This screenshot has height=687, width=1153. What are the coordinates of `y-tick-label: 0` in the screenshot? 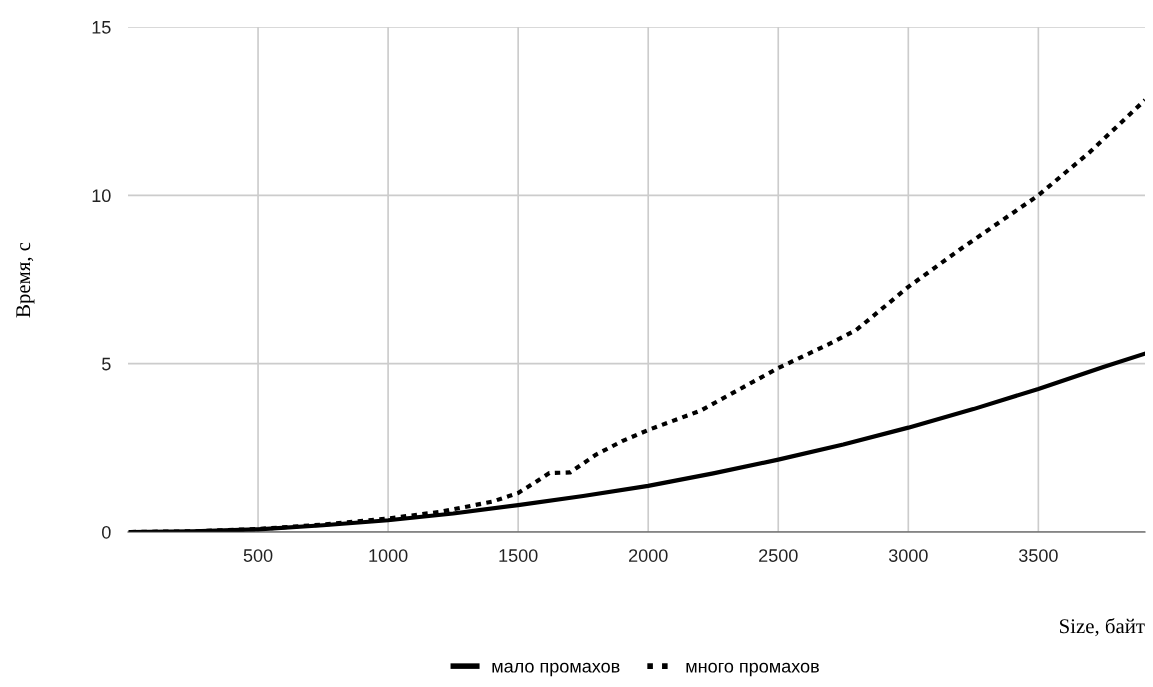 It's located at (106, 532).